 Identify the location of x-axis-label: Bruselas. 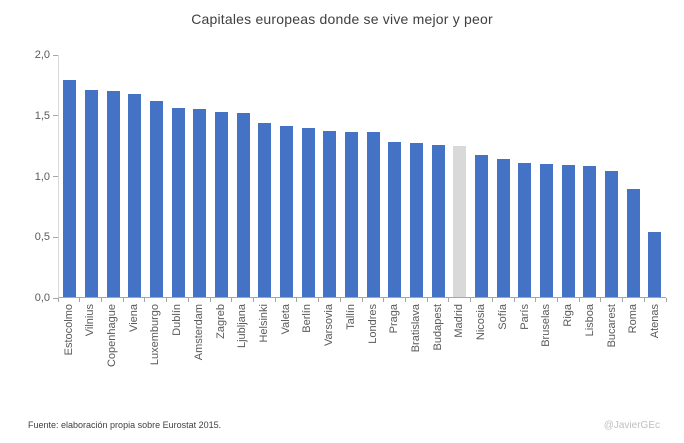
(546, 325).